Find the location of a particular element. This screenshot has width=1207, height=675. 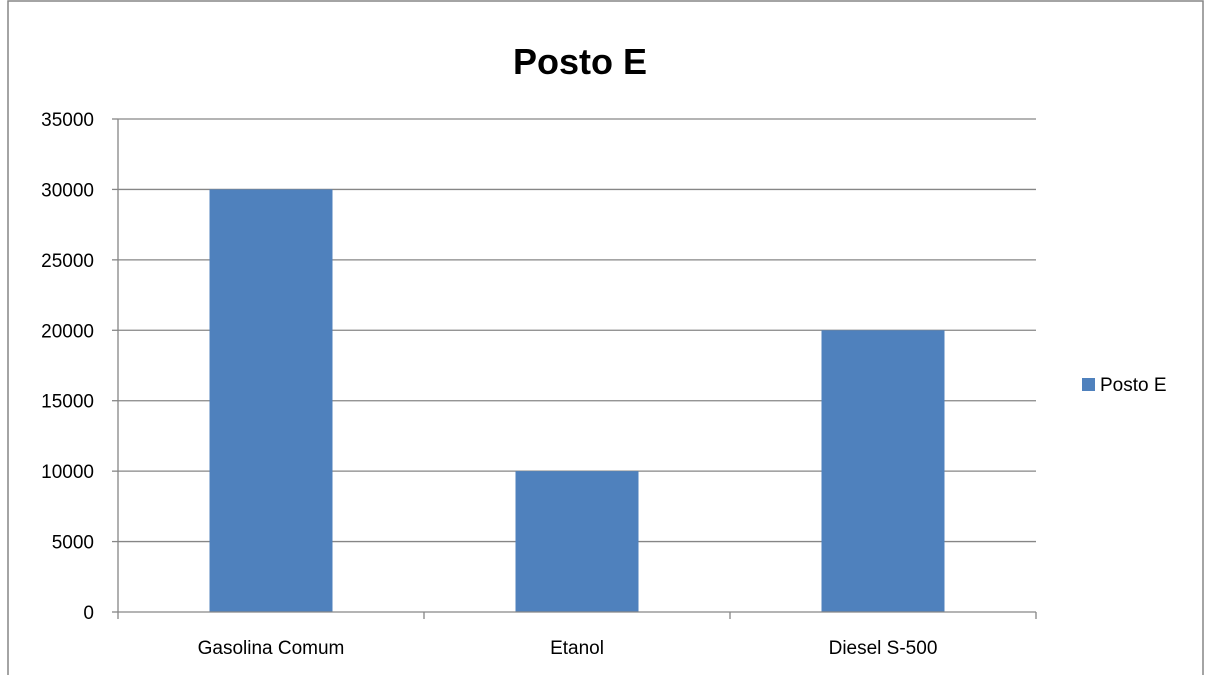

y-axis-tick-labels: 0 5000 10000 15000 20000 25000 30000 35000 is located at coordinates (67, 367).